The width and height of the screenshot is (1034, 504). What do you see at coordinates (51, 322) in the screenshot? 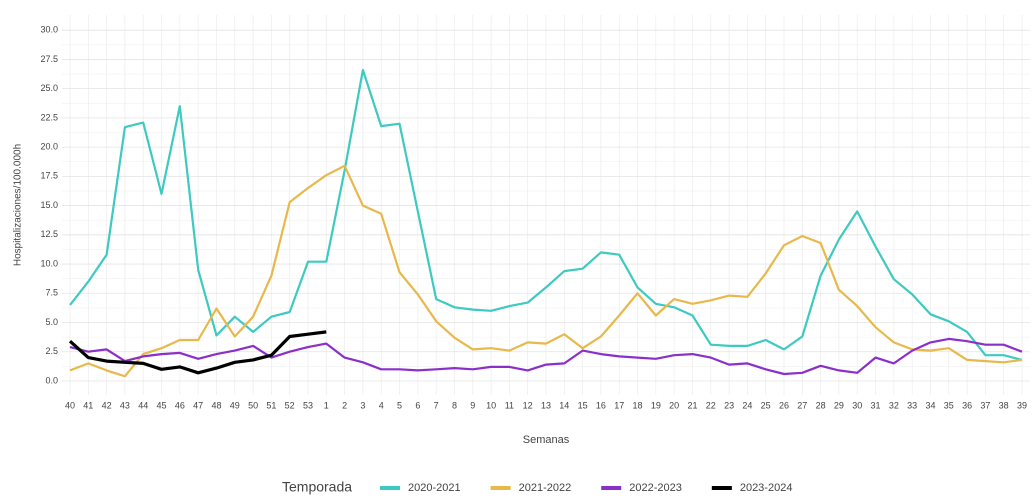
I see `y-tick-label: 5.0` at bounding box center [51, 322].